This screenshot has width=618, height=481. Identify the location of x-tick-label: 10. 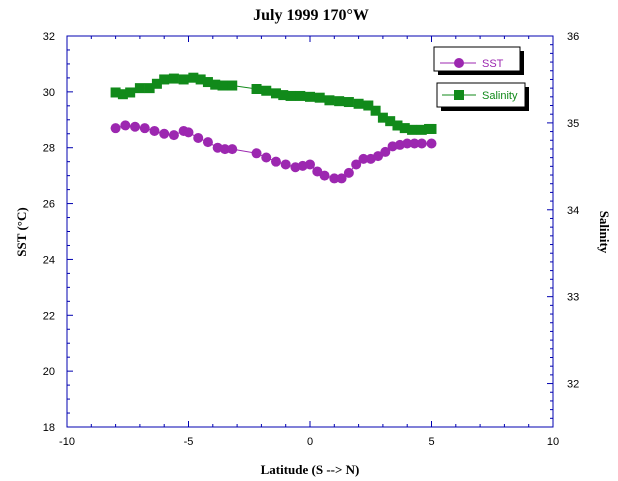
(553, 442).